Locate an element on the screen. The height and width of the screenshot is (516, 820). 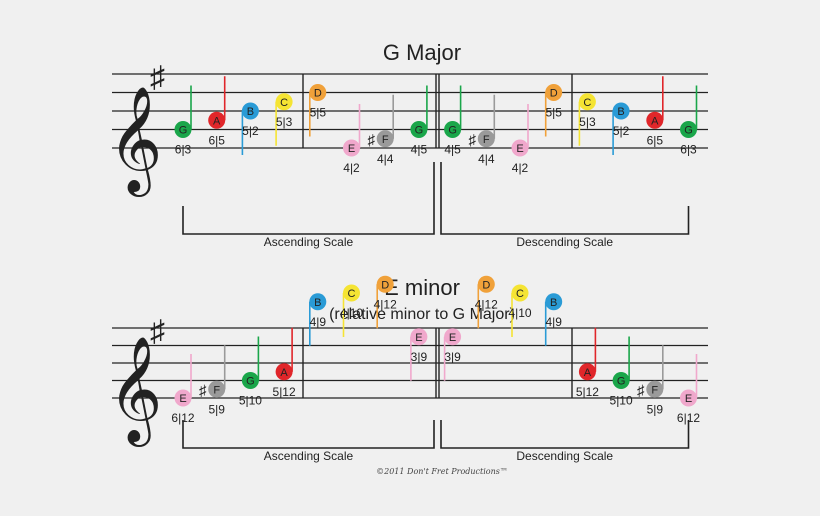
string-fret-label: 4|9 is located at coordinates (553, 322).